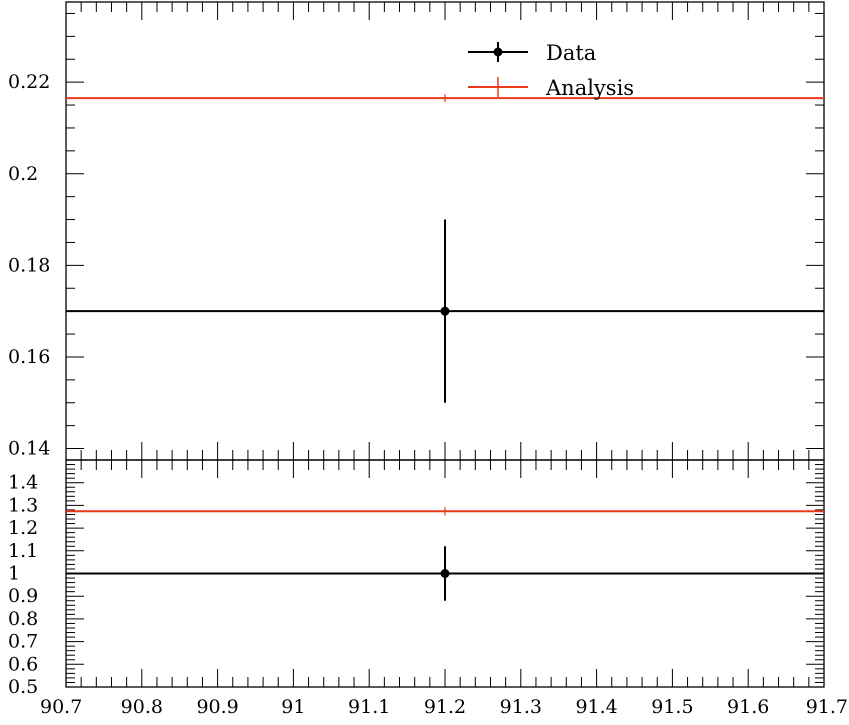  Describe the element at coordinates (23, 483) in the screenshot. I see `ratio-ytick-label: 1.4` at that location.